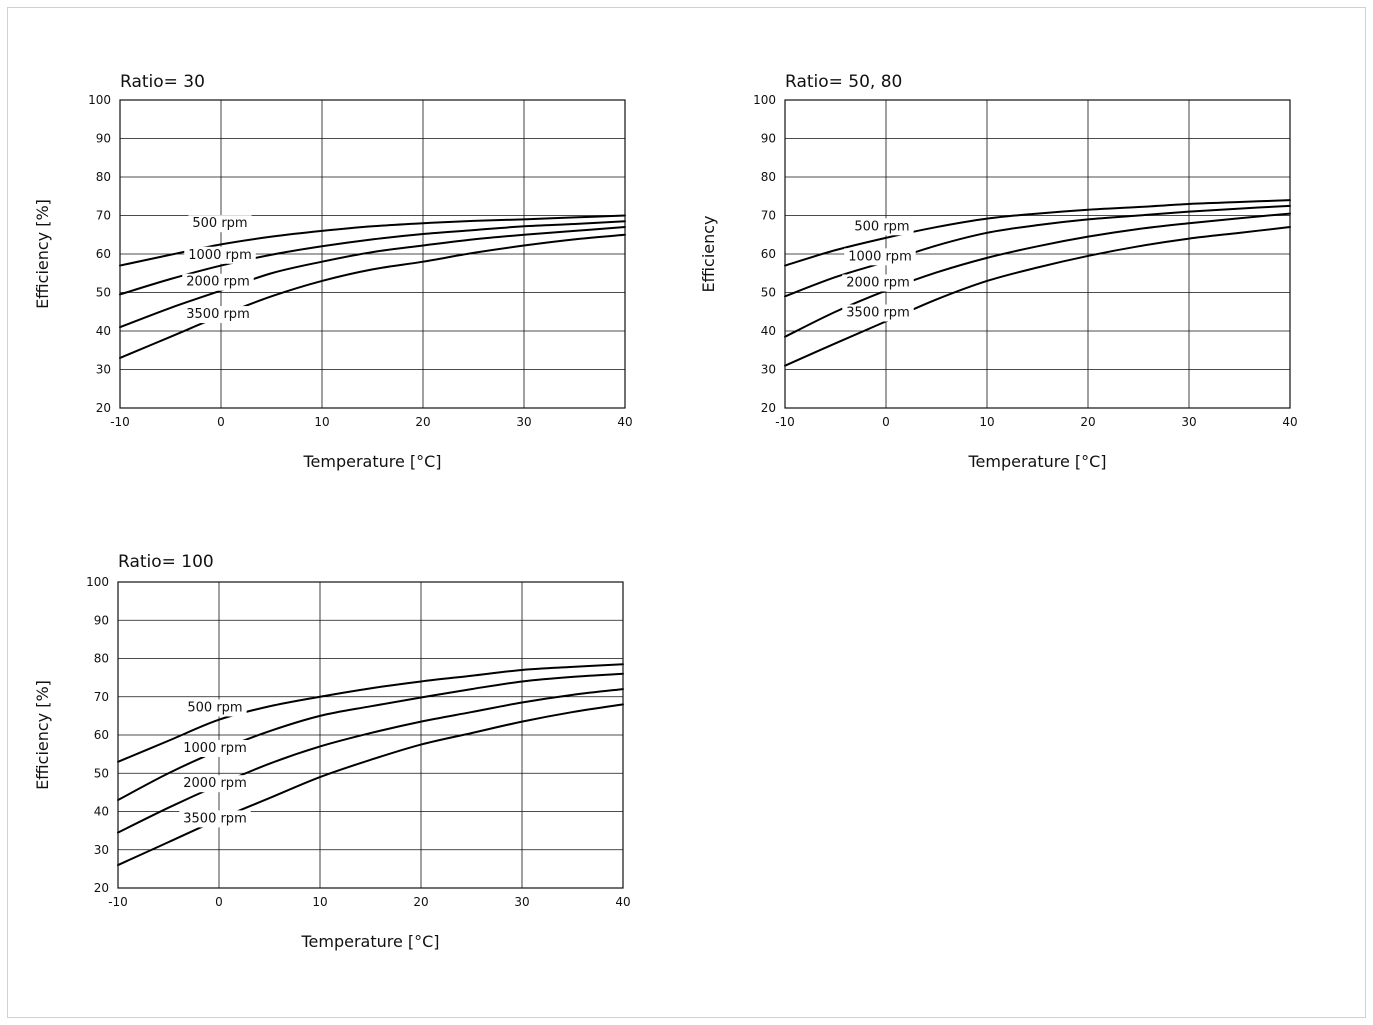 The width and height of the screenshot is (1373, 1025). I want to click on chart-title: Ratio= 30, so click(162, 82).